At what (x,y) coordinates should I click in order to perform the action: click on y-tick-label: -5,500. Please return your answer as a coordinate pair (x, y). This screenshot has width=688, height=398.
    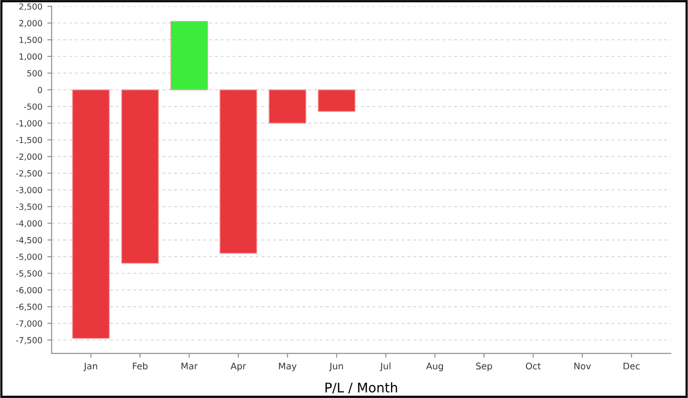
    Looking at the image, I should click on (29, 274).